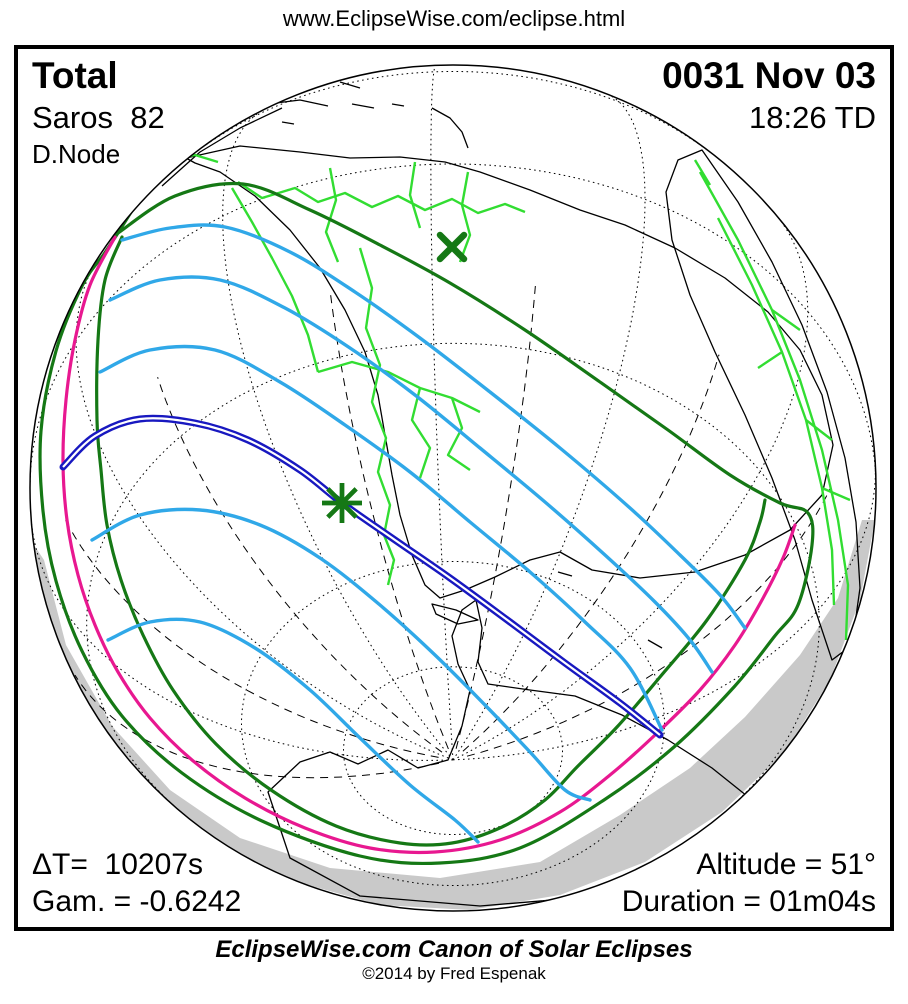 The image size is (908, 1004). Describe the element at coordinates (454, 18) in the screenshot. I see `source-url-text: www.EclipseWise.com/eclipse.html` at that location.